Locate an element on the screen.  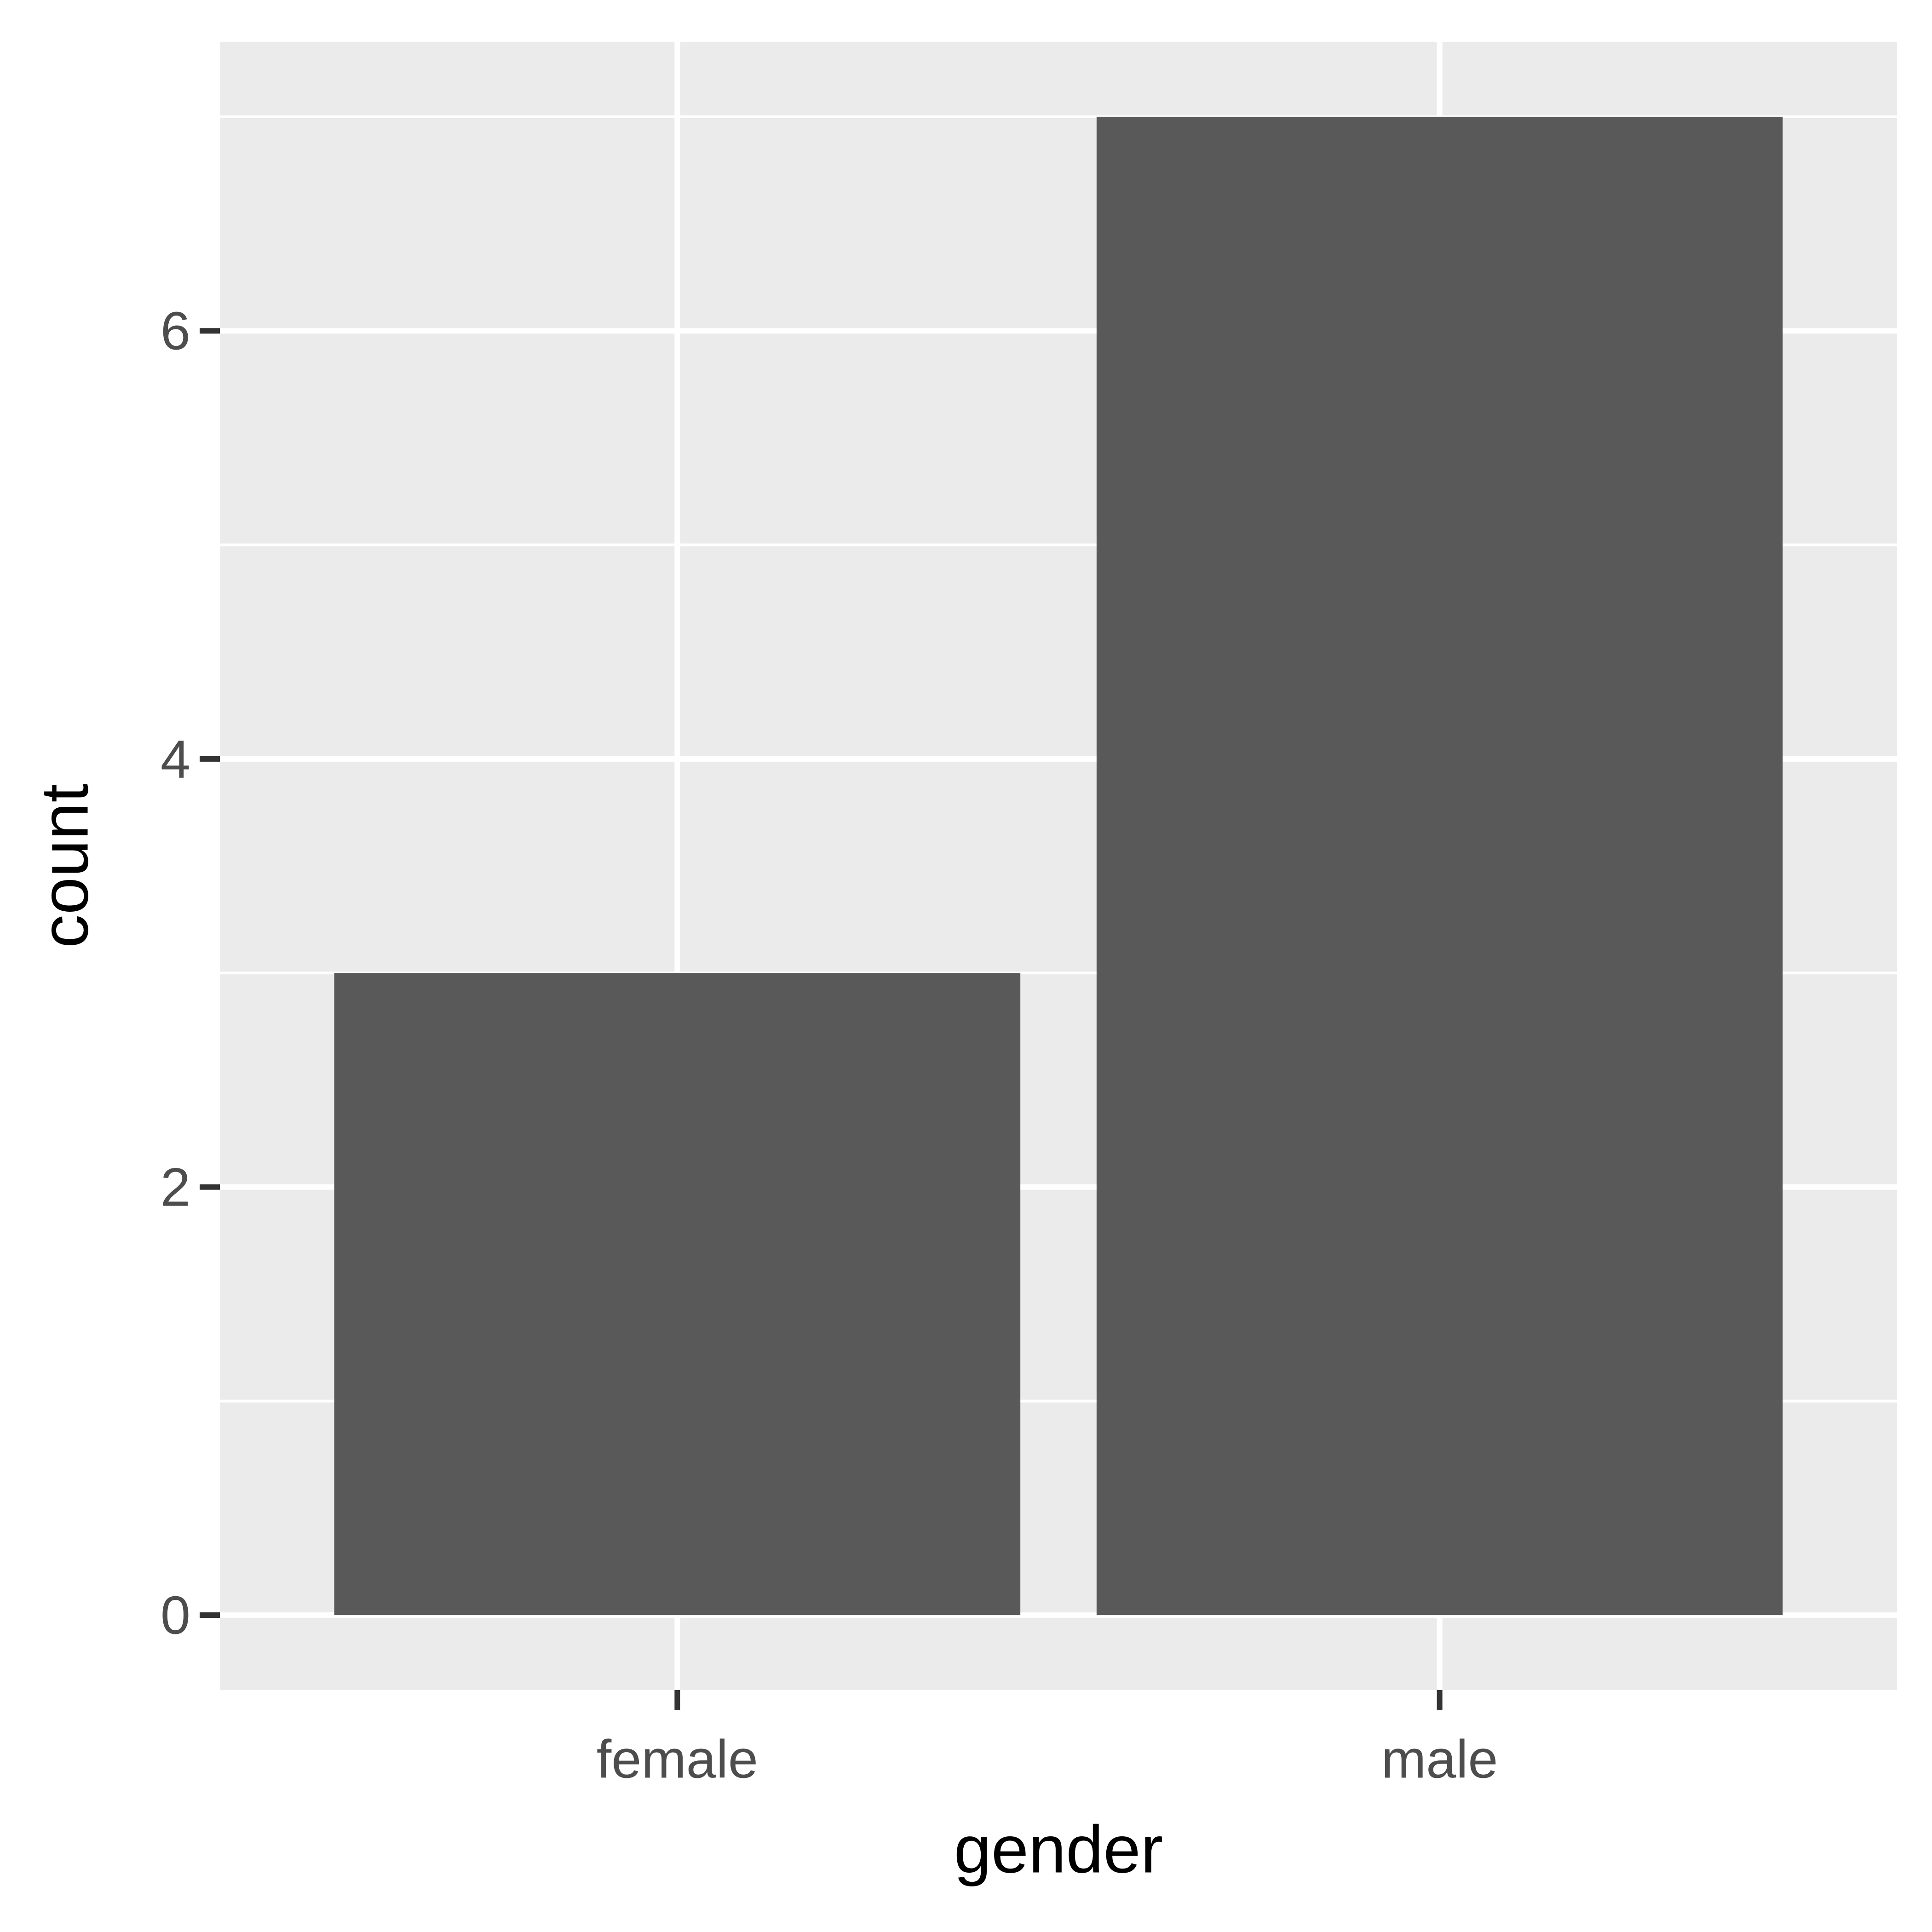
x-axis-title: gender is located at coordinates (1058, 1849).